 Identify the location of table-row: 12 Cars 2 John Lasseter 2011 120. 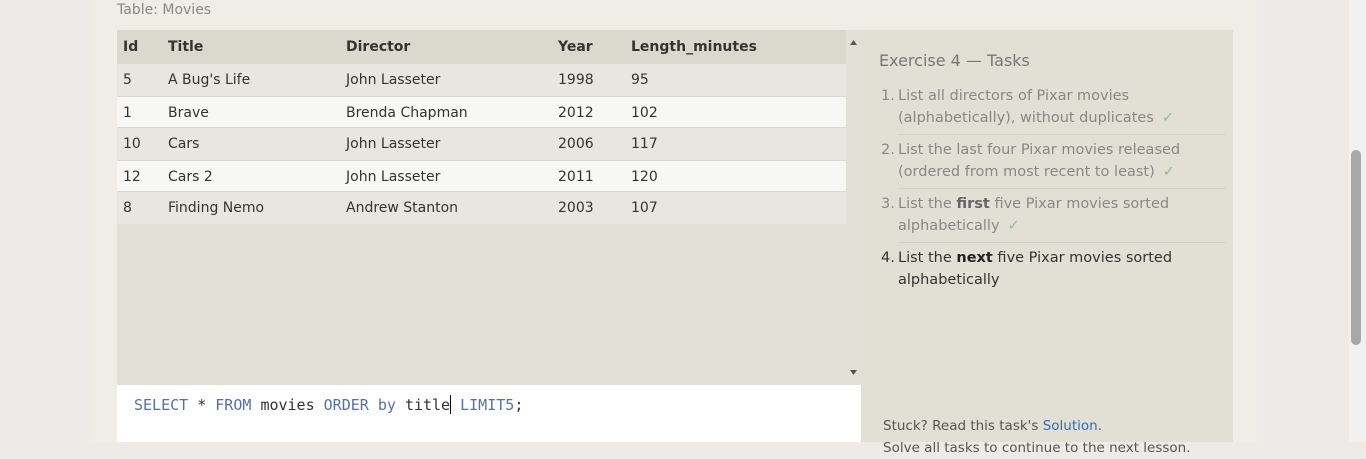
(481, 176).